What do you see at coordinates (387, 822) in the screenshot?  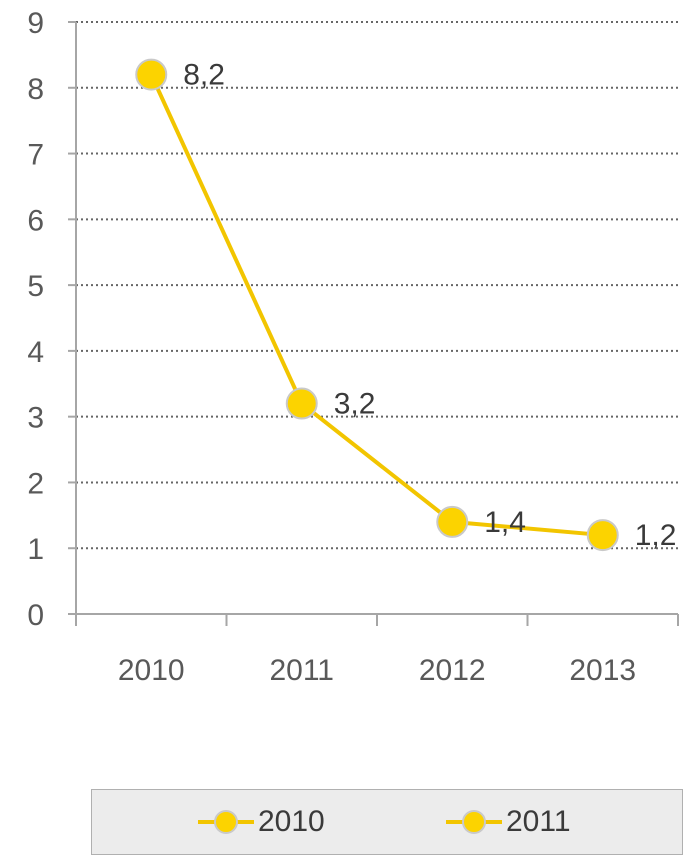 I see `legend: 2010 2011` at bounding box center [387, 822].